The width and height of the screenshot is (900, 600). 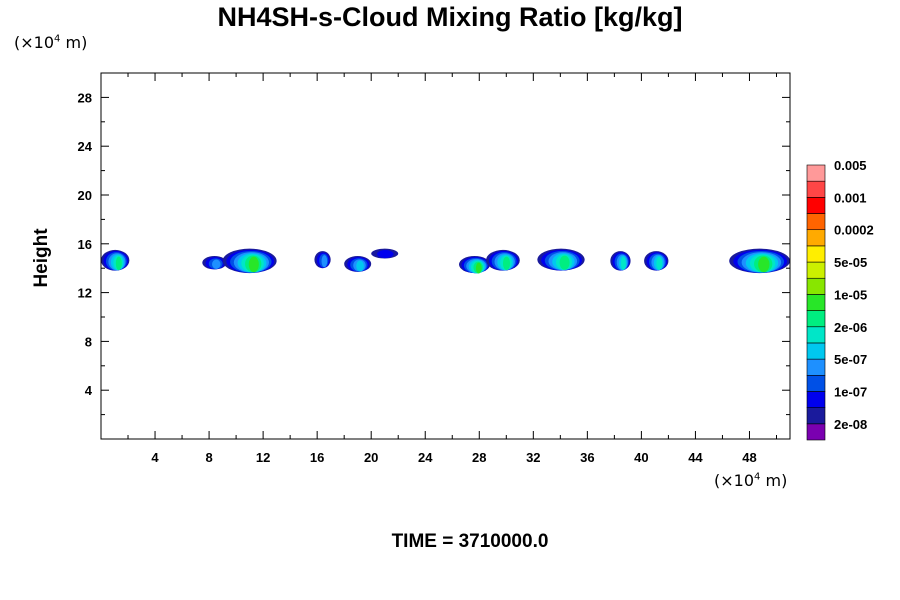 What do you see at coordinates (51, 42) in the screenshot?
I see `y-axis-unit: (×104 m)` at bounding box center [51, 42].